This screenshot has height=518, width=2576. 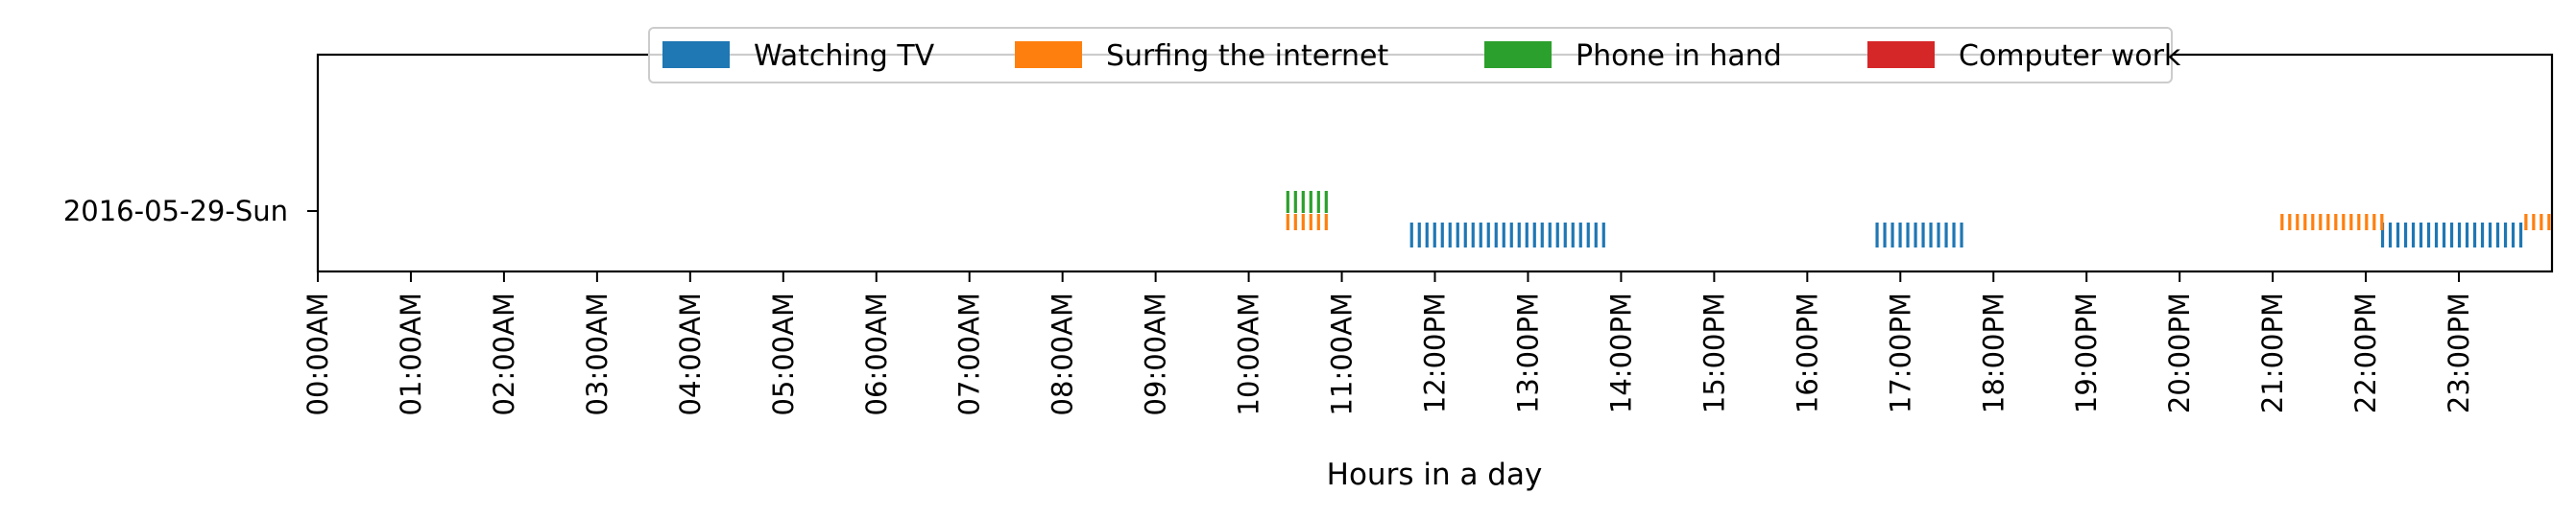 What do you see at coordinates (844, 56) in the screenshot?
I see `legend-label: Watching TV` at bounding box center [844, 56].